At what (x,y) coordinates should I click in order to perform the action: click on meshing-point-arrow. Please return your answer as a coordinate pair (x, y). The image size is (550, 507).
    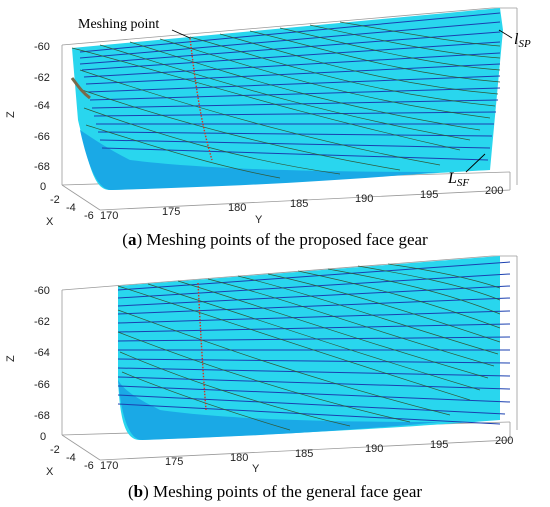
    Looking at the image, I should click on (181, 34).